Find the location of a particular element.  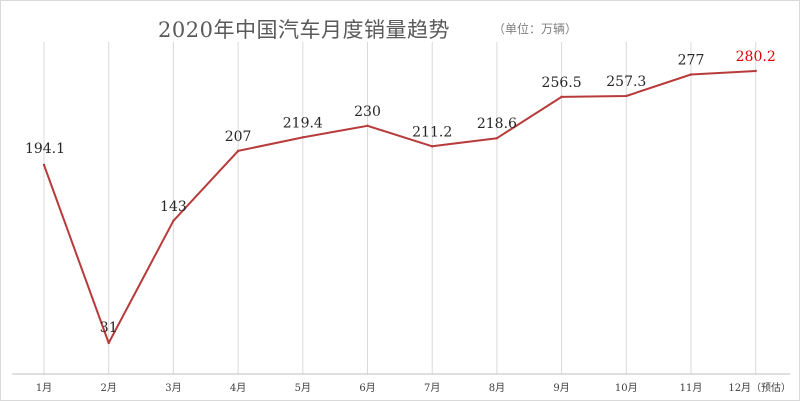

data-label: 211.2 is located at coordinates (432, 132).